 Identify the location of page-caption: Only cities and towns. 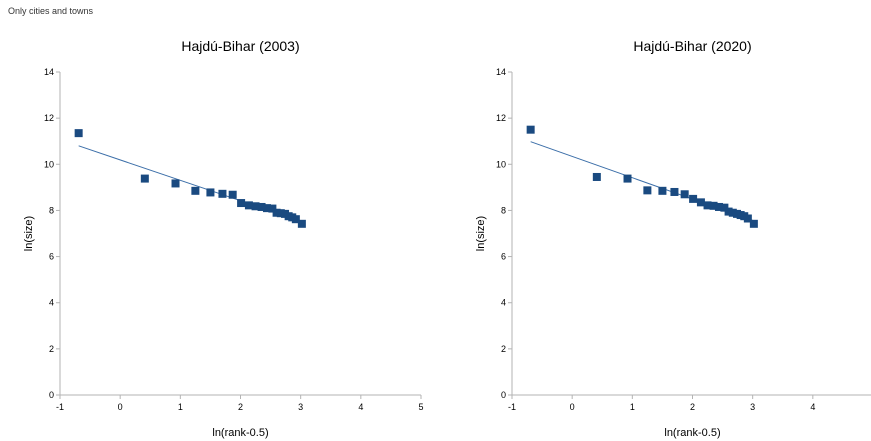
(51, 11).